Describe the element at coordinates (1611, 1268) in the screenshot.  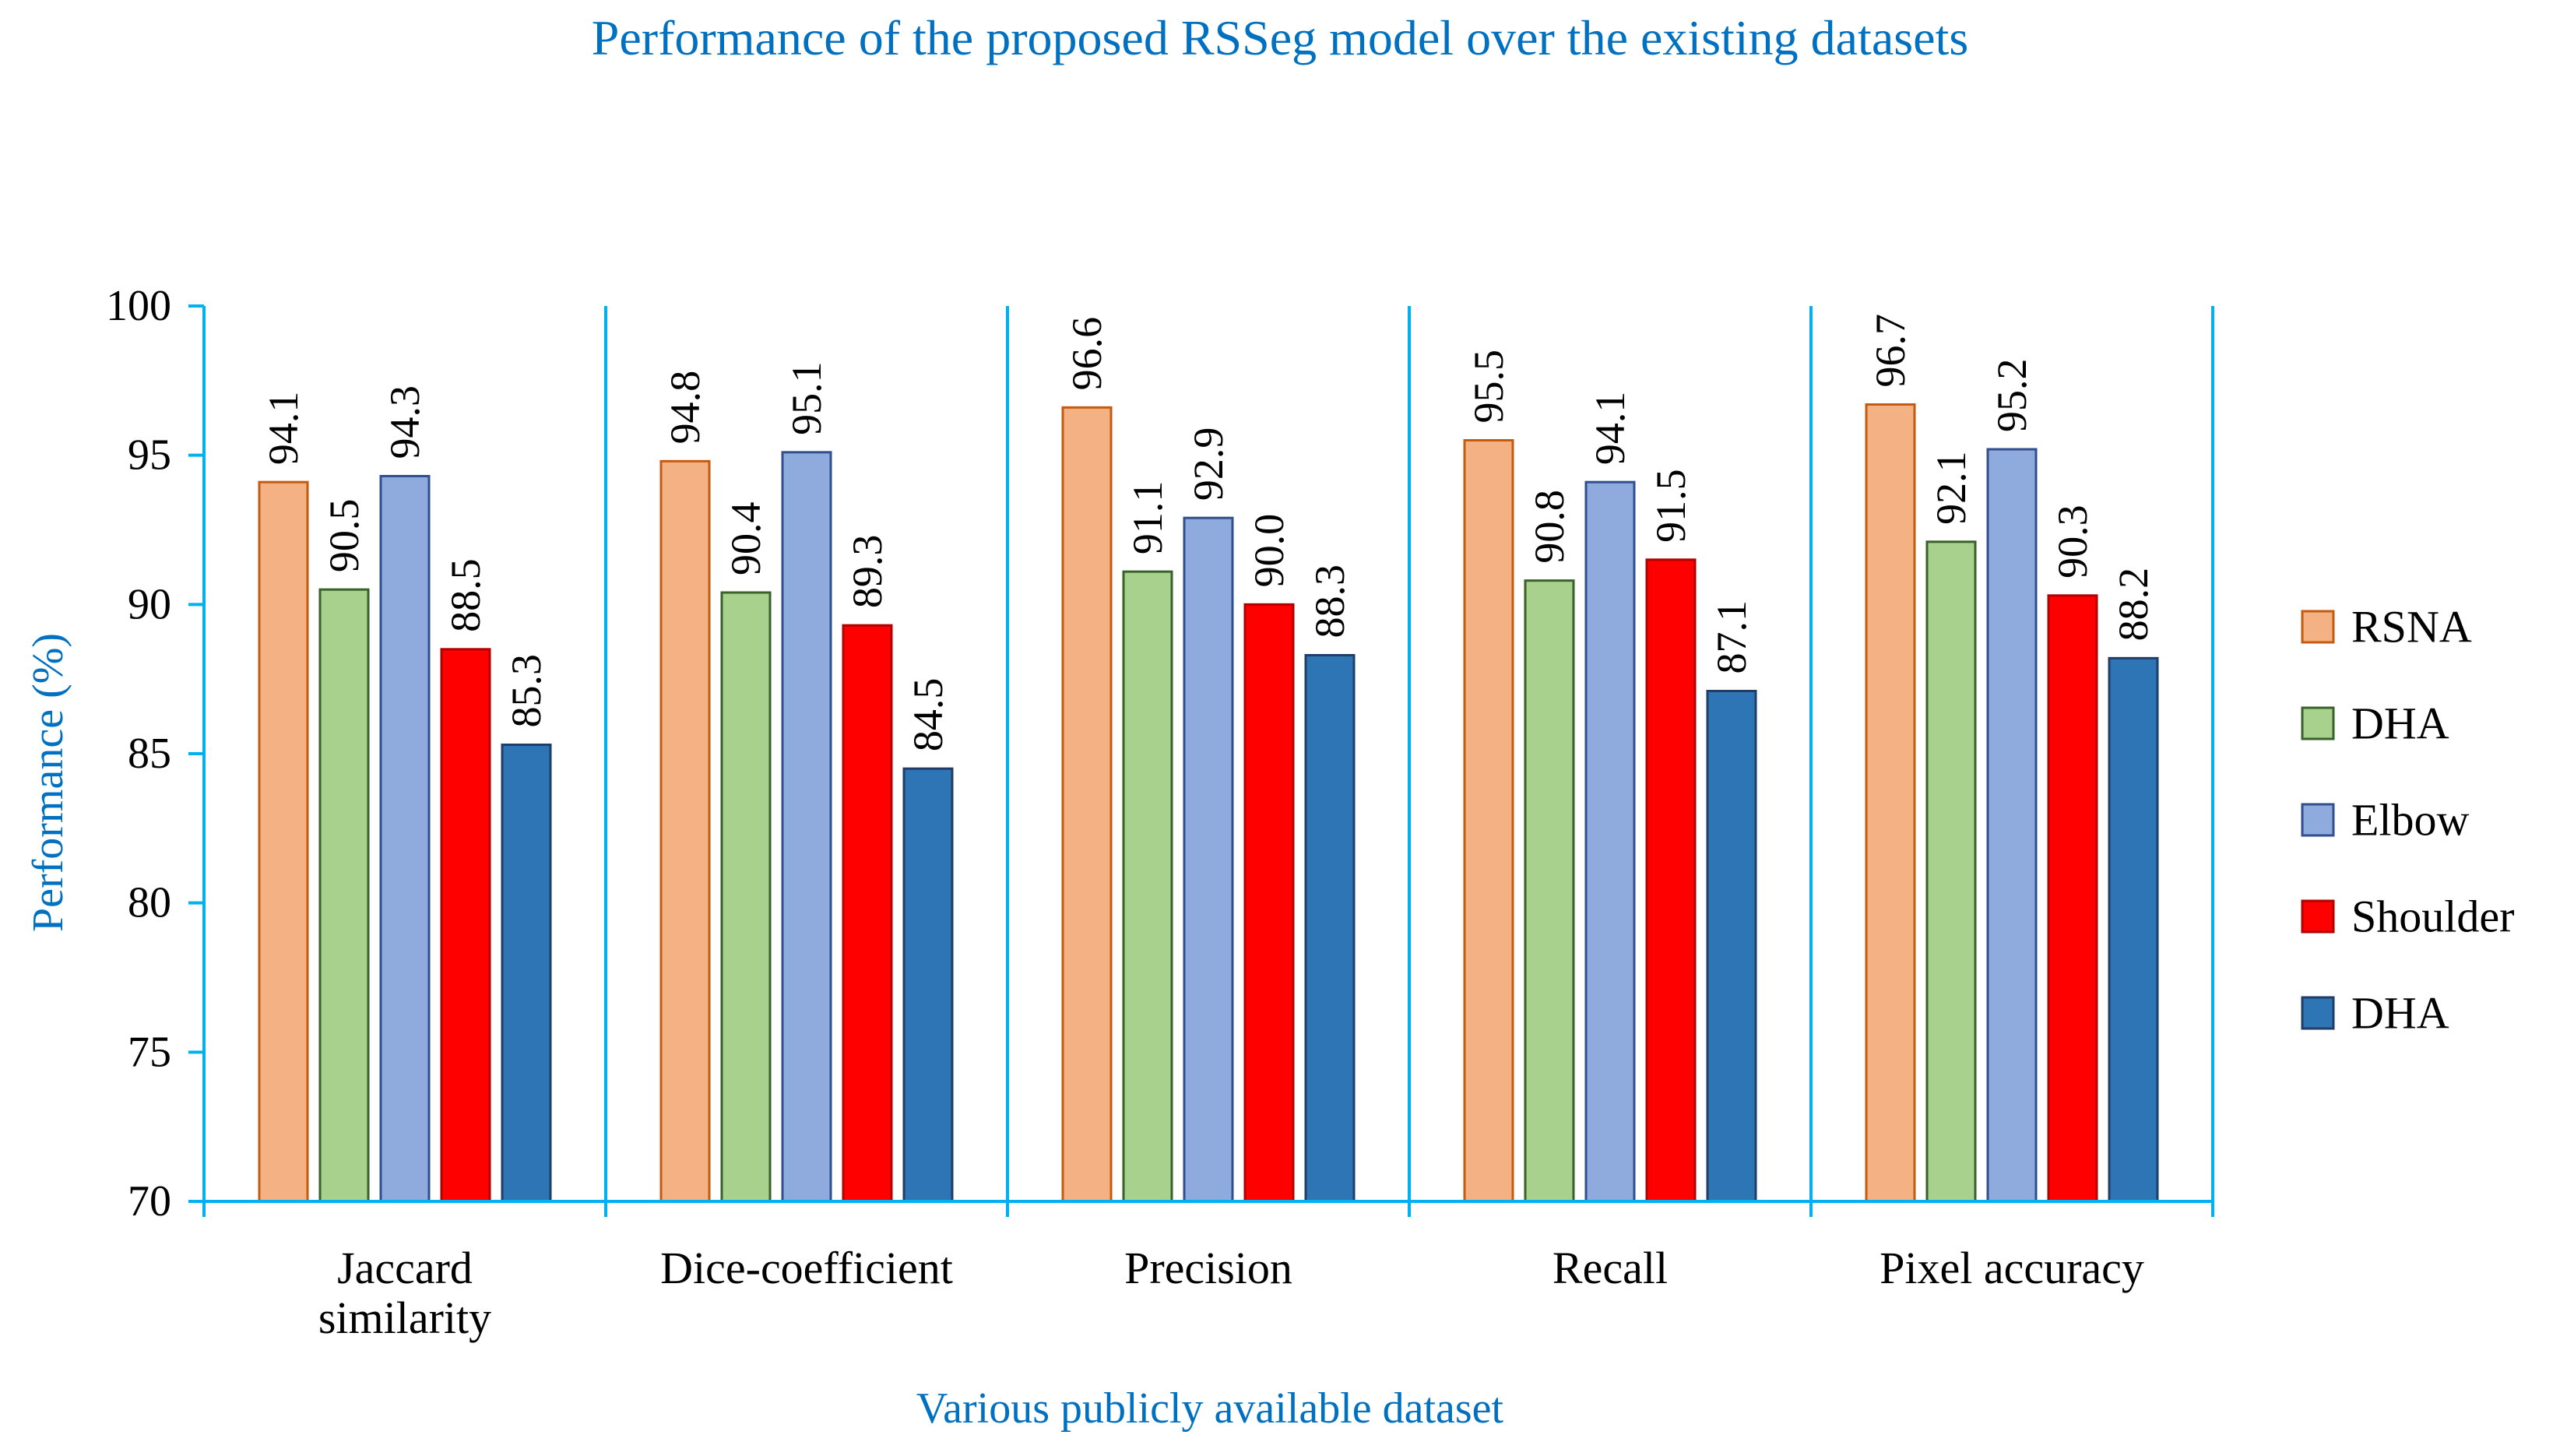
I see `x-tick-label: Recall` at that location.